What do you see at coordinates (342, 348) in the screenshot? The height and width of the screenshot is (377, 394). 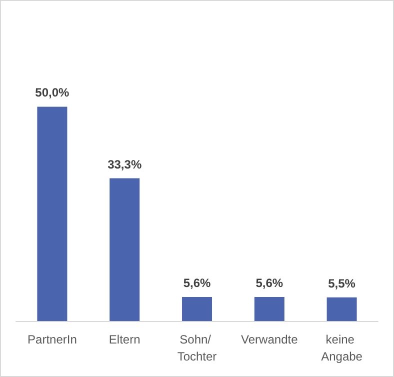 I see `x-tick-label: keine Angabe` at bounding box center [342, 348].